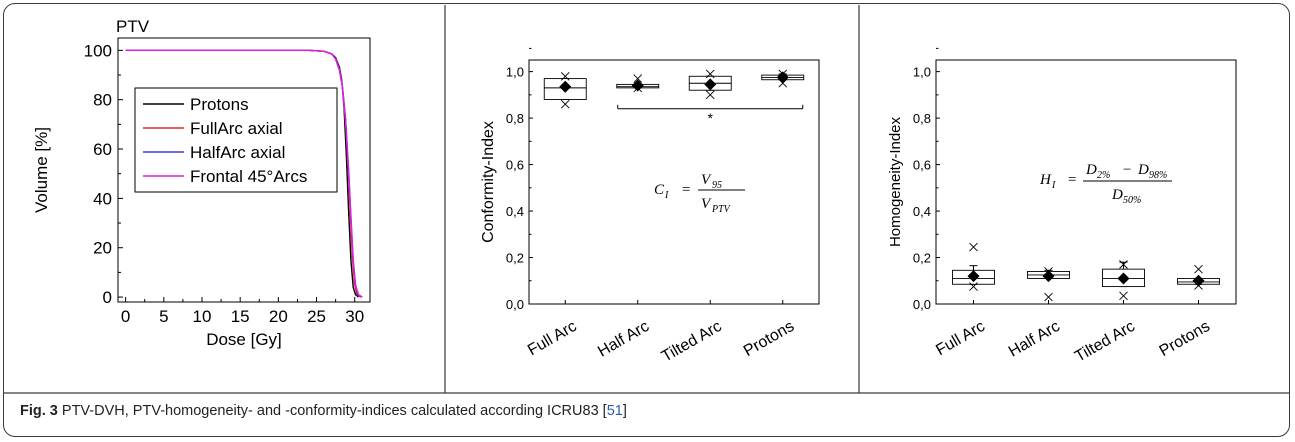 The width and height of the screenshot is (1295, 442). What do you see at coordinates (316, 316) in the screenshot?
I see `x-tick-label: 25` at bounding box center [316, 316].